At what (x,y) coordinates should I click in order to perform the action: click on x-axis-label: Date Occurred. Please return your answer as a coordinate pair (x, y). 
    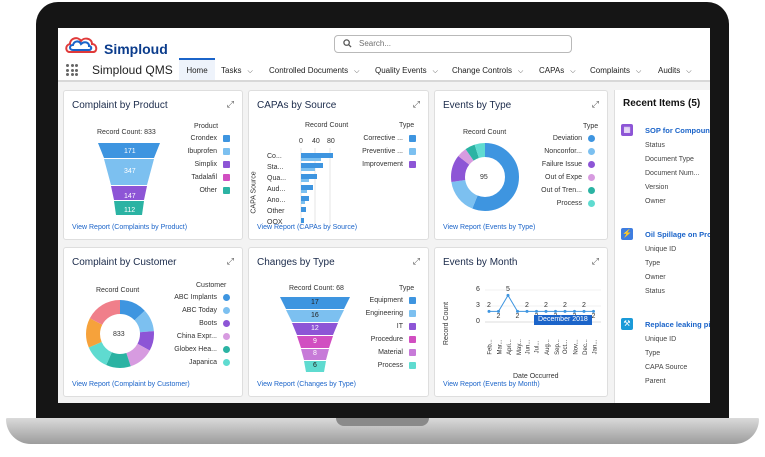
    Looking at the image, I should click on (536, 376).